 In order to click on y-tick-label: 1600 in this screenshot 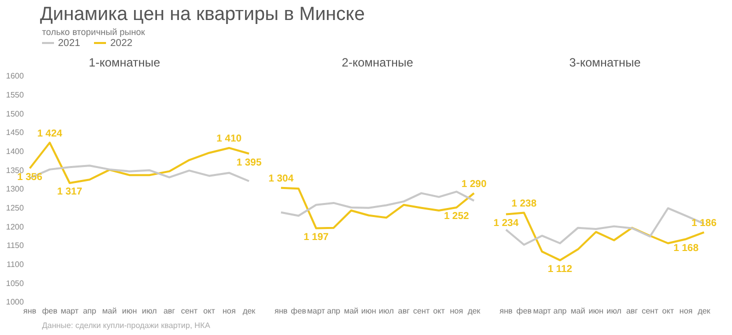, I will do `click(15, 76)`.